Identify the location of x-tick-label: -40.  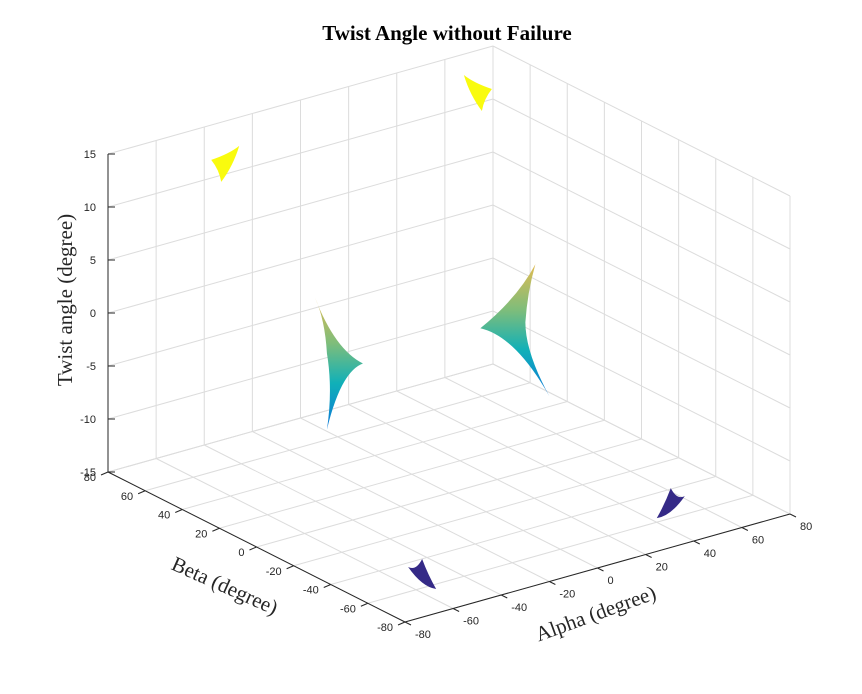
(519, 608).